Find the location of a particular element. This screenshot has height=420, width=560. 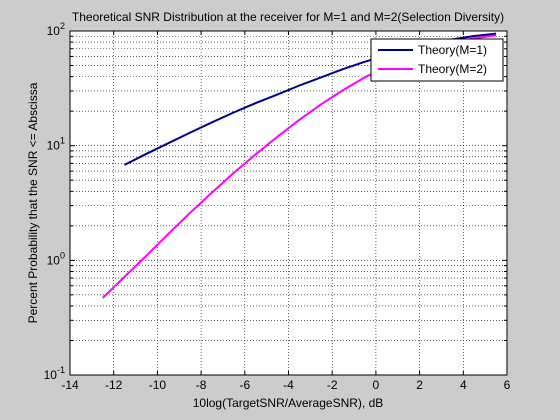

x-tick-label: -8 is located at coordinates (201, 385).